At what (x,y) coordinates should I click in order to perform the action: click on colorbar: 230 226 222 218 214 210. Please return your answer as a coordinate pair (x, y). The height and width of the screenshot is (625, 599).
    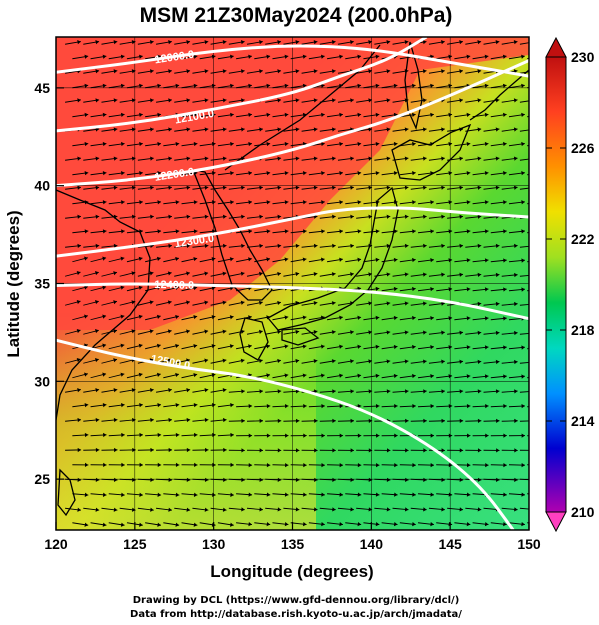
    Looking at the image, I should click on (570, 284).